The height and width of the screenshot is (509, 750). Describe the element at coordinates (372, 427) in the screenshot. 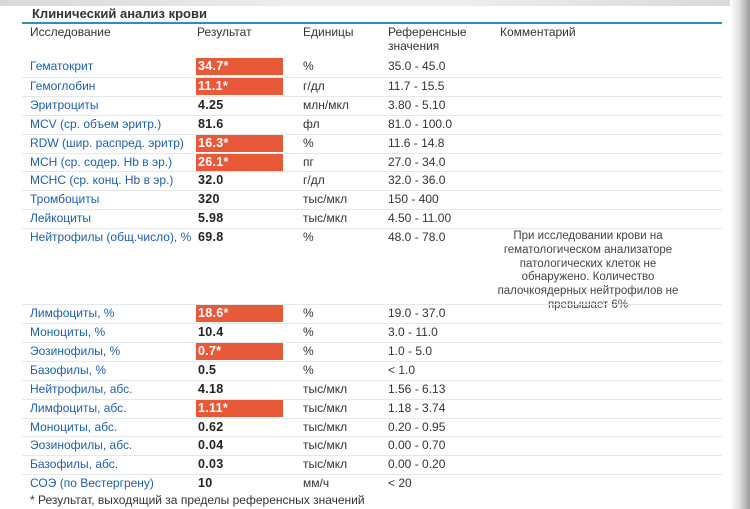

I see `table-row: Моноциты, абс. тыс/мкл 0.20 - 0.95 0.62` at that location.